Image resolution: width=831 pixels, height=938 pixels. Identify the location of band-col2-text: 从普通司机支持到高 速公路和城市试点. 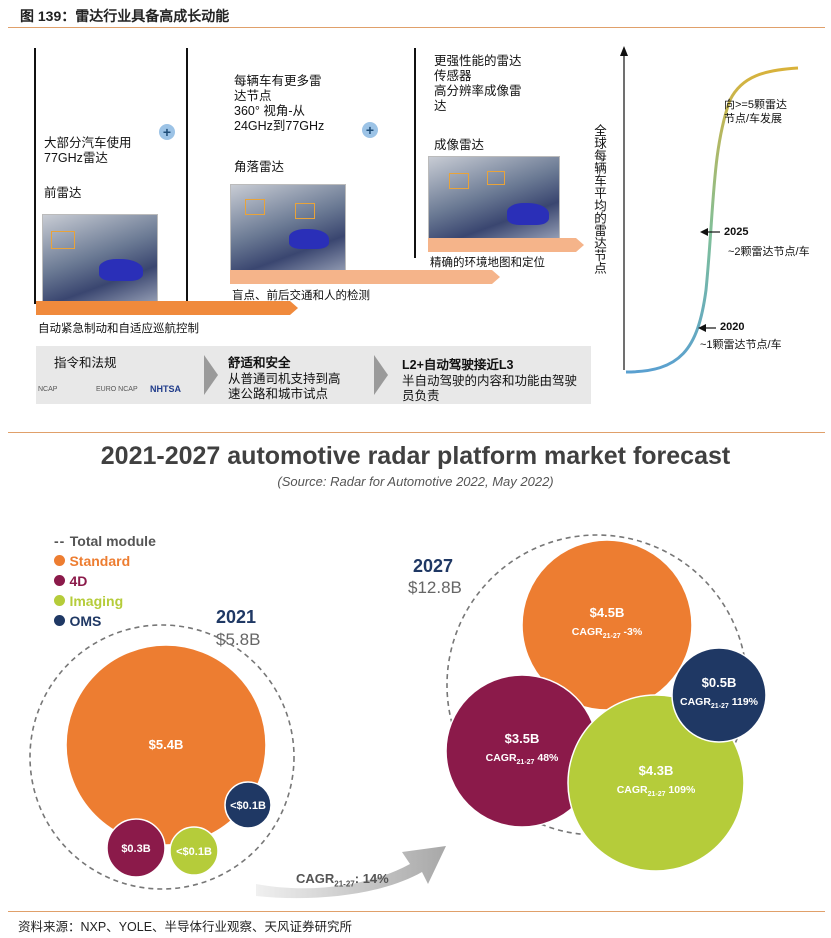
(284, 386).